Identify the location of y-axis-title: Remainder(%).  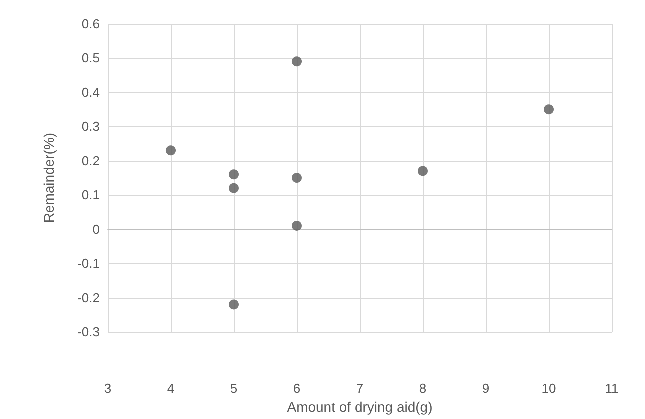
(49, 178).